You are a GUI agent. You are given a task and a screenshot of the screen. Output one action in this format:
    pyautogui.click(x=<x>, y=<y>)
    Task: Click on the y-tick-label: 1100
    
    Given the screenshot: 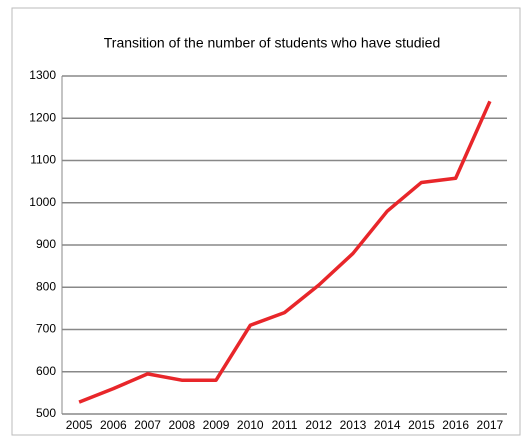 What is the action you would take?
    pyautogui.click(x=43, y=160)
    